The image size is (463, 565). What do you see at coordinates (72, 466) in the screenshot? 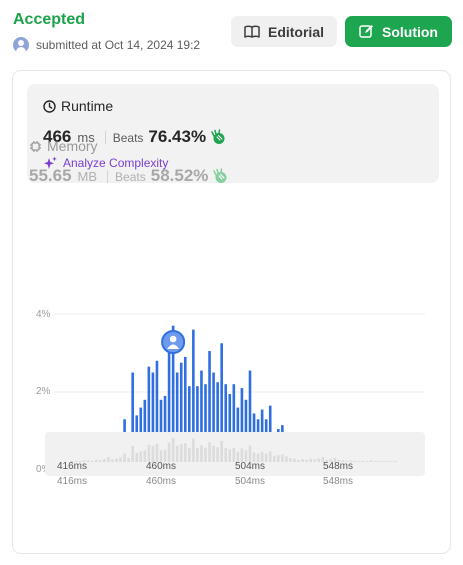
I see `navigator-tick-label: 416ms` at bounding box center [72, 466].